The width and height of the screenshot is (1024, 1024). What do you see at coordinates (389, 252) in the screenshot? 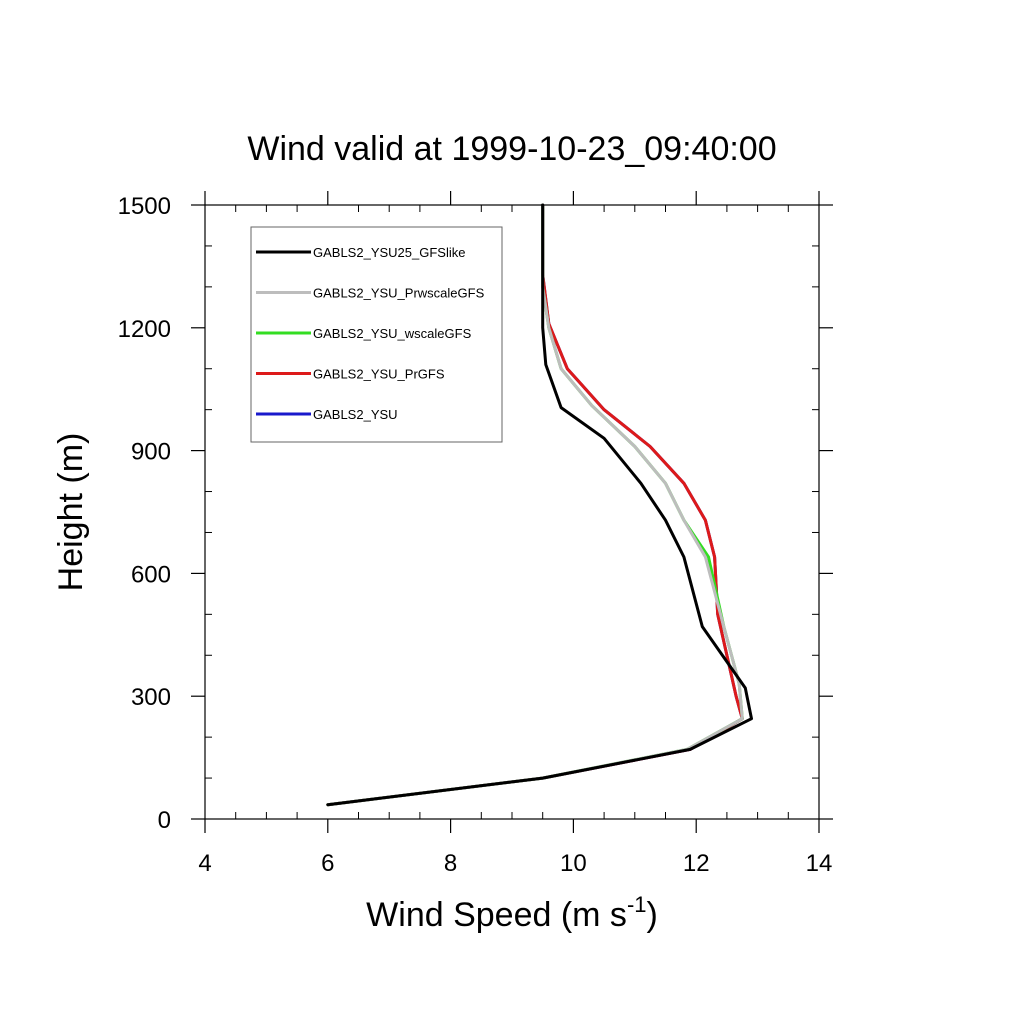
I see `legend-label: GABLS2_YSU25_GFSlike` at bounding box center [389, 252].